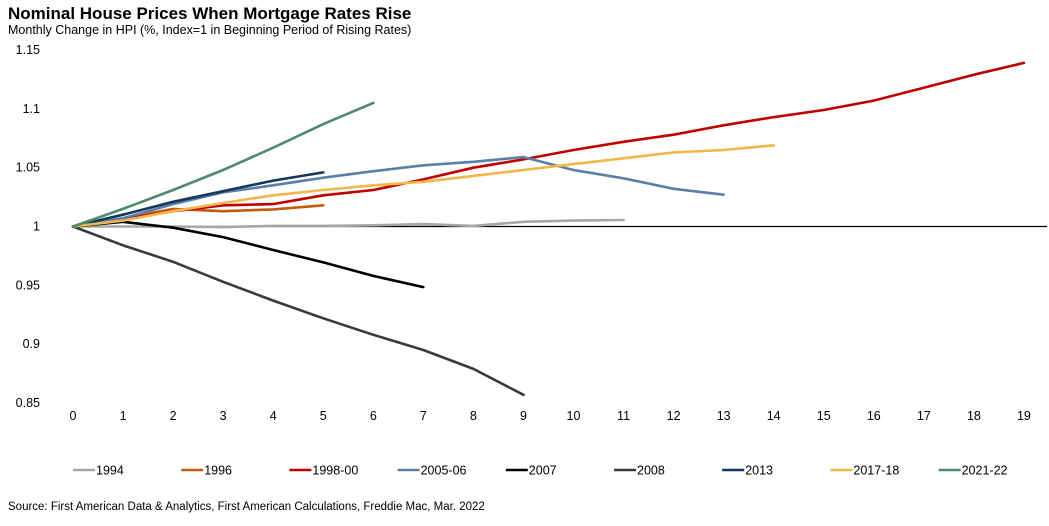 This screenshot has height=526, width=1049. What do you see at coordinates (876, 471) in the screenshot?
I see `legend-label: 2017-18` at bounding box center [876, 471].